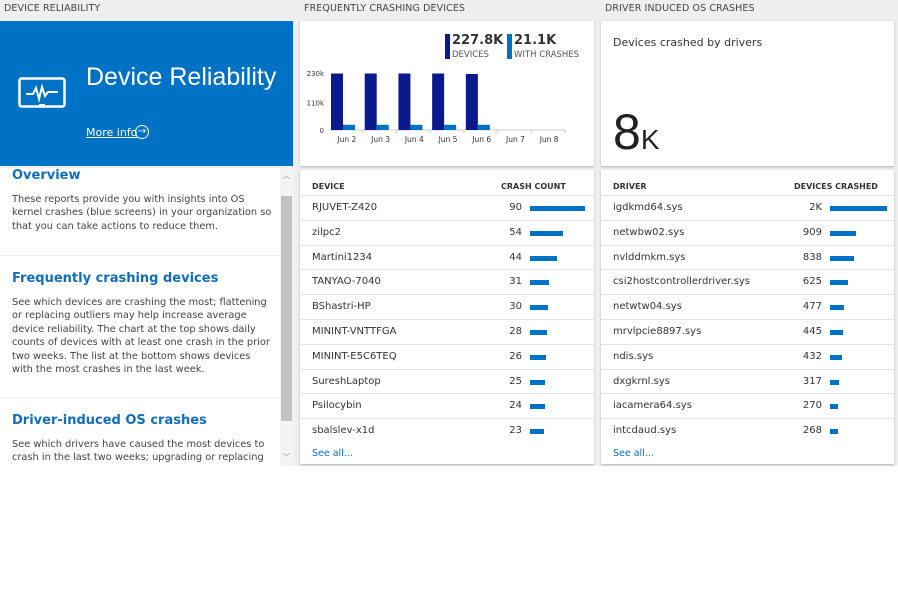 Image resolution: width=898 pixels, height=600 pixels. Describe the element at coordinates (346, 282) in the screenshot. I see `row-name: TANYAO-7040` at that location.